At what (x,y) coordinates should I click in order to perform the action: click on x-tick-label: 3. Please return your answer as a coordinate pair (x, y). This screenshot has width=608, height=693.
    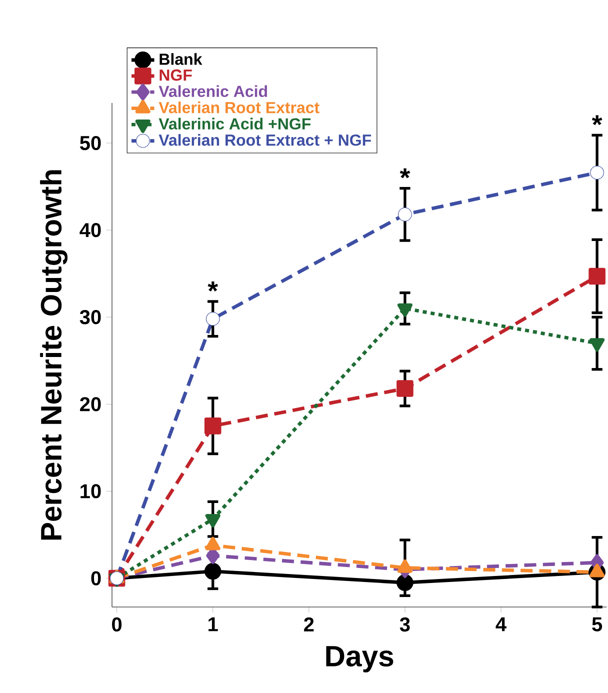
    Looking at the image, I should click on (405, 624).